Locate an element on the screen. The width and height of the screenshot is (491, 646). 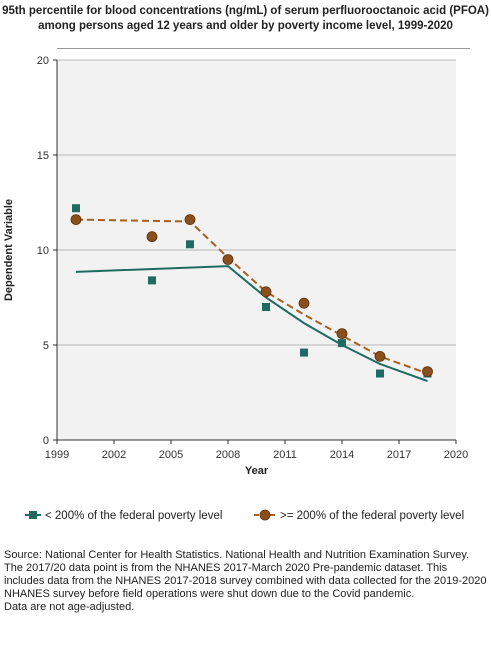
y-tick-label: 20 is located at coordinates (43, 61).